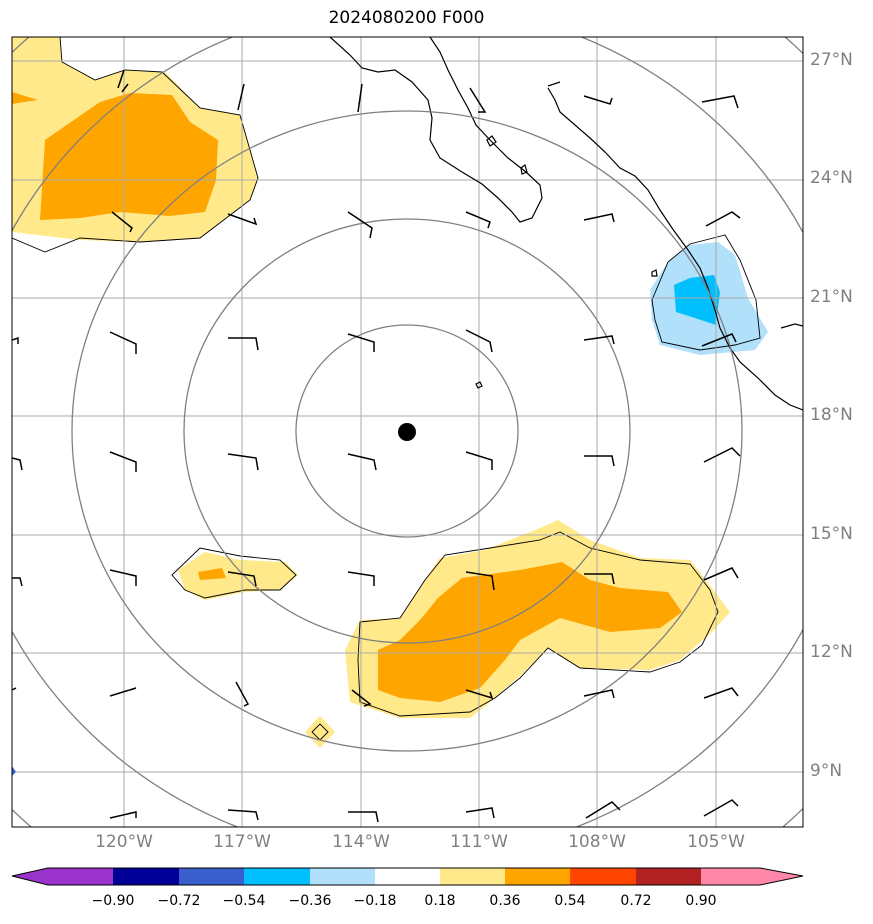 The height and width of the screenshot is (924, 873). Describe the element at coordinates (179, 901) in the screenshot. I see `colorbar-tick: −0.72` at that location.